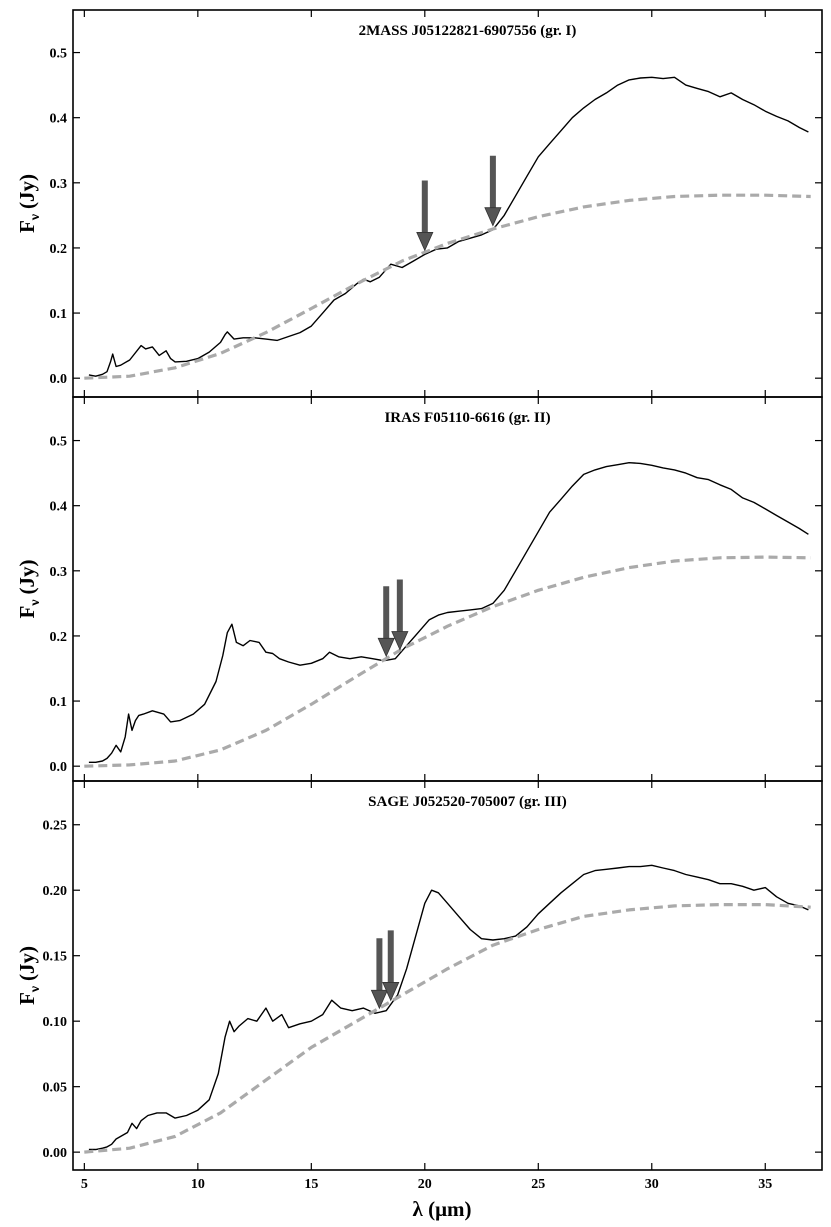  What do you see at coordinates (198, 1184) in the screenshot?
I see `x-tick-label: 10` at bounding box center [198, 1184].